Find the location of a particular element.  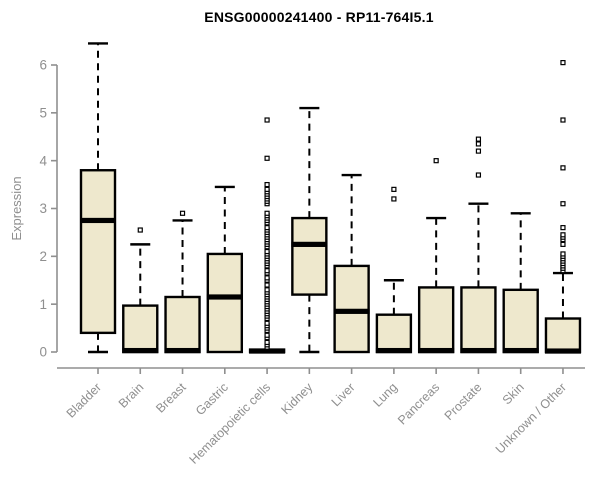

x-tick-label: Hematopoietic cells is located at coordinates (230, 423).